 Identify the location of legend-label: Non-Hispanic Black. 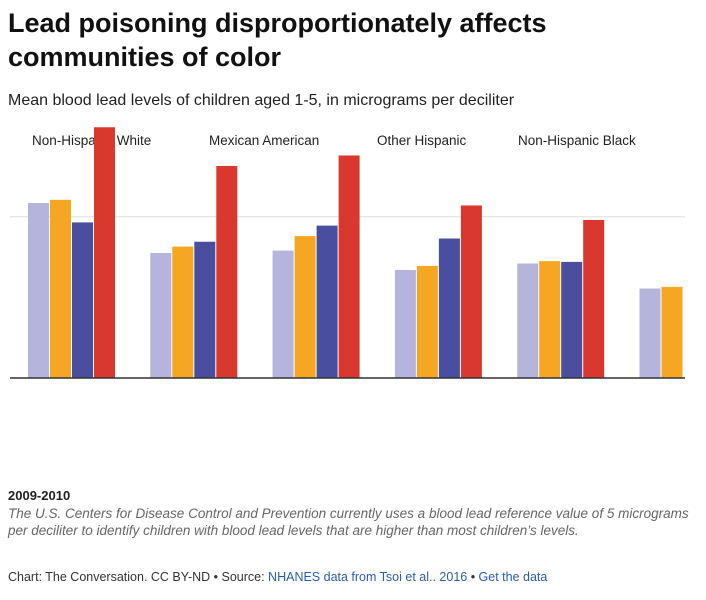
(577, 140).